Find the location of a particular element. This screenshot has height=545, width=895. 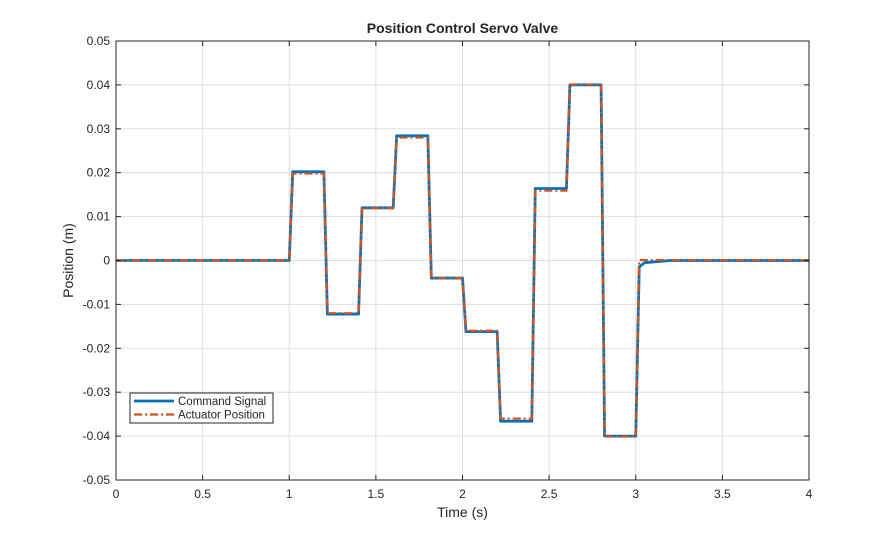

chart-title: Position Control Servo Valve is located at coordinates (463, 28).